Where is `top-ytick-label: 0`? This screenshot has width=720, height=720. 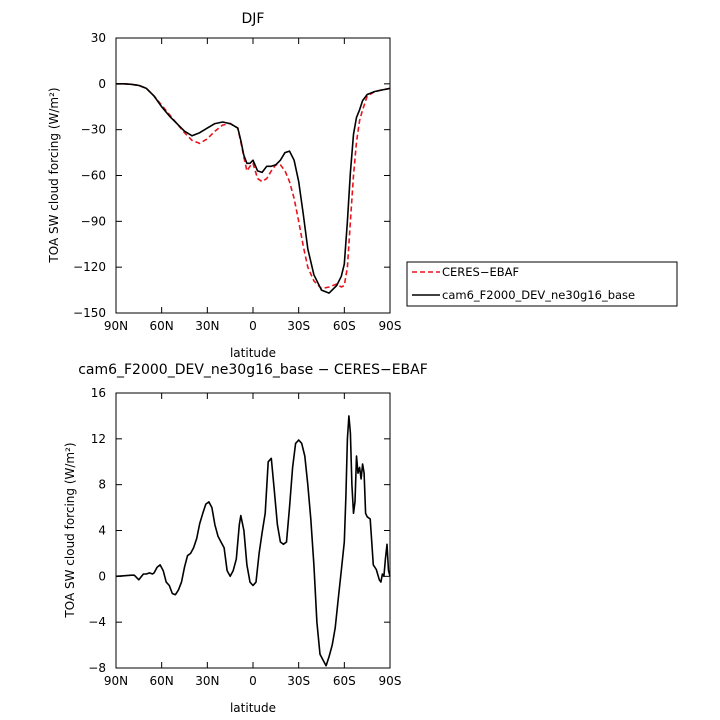 top-ytick-label: 0 is located at coordinates (102, 84).